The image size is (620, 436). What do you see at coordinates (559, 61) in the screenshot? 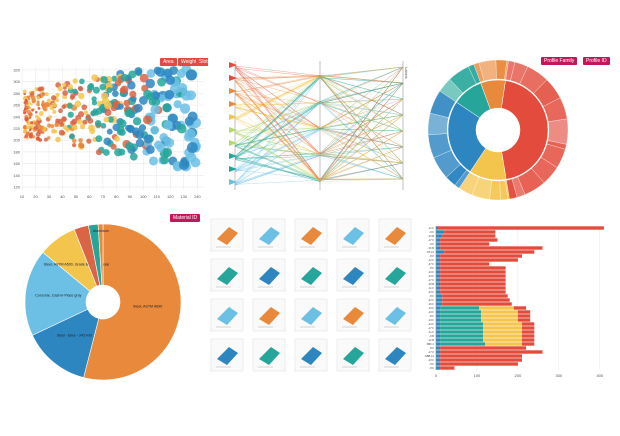
I see `control-profile-family: Profile Family` at bounding box center [559, 61].